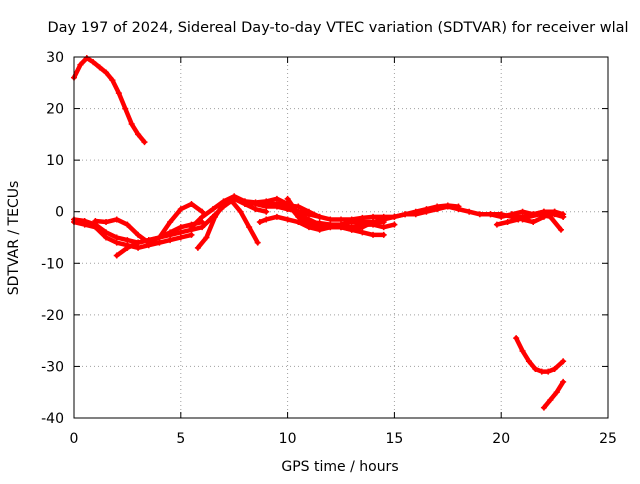  Describe the element at coordinates (55, 110) in the screenshot. I see `y-tick-label: 20` at that location.